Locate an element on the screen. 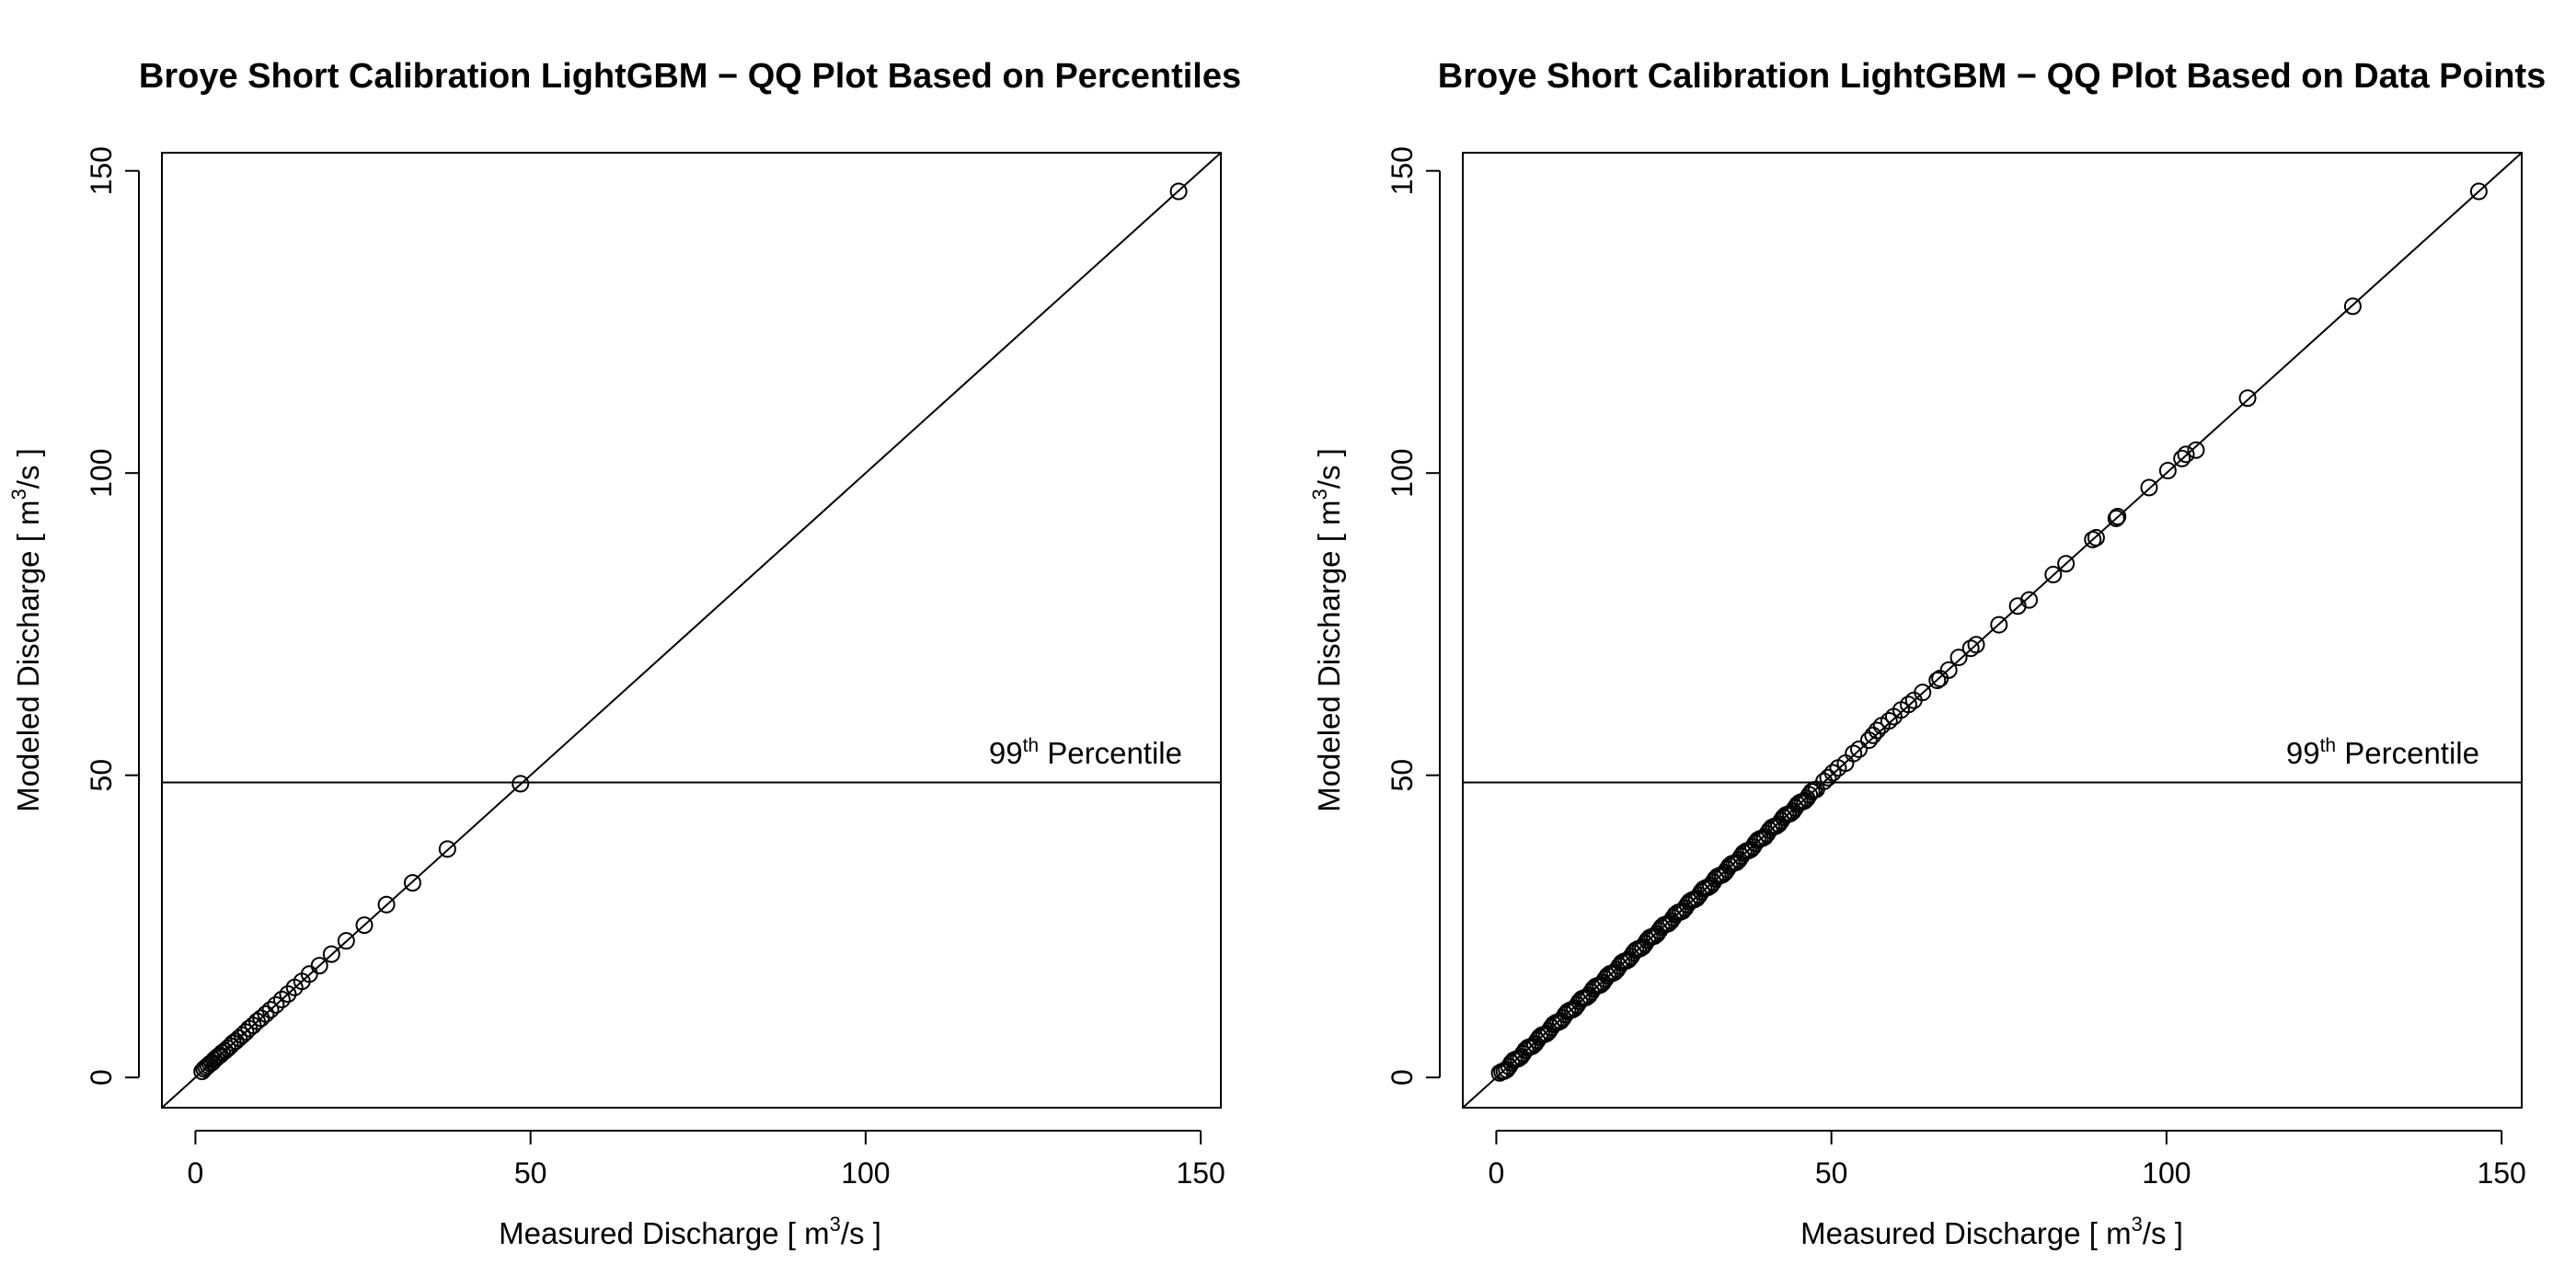  right-x-tick-label: 50 is located at coordinates (1831, 1173).